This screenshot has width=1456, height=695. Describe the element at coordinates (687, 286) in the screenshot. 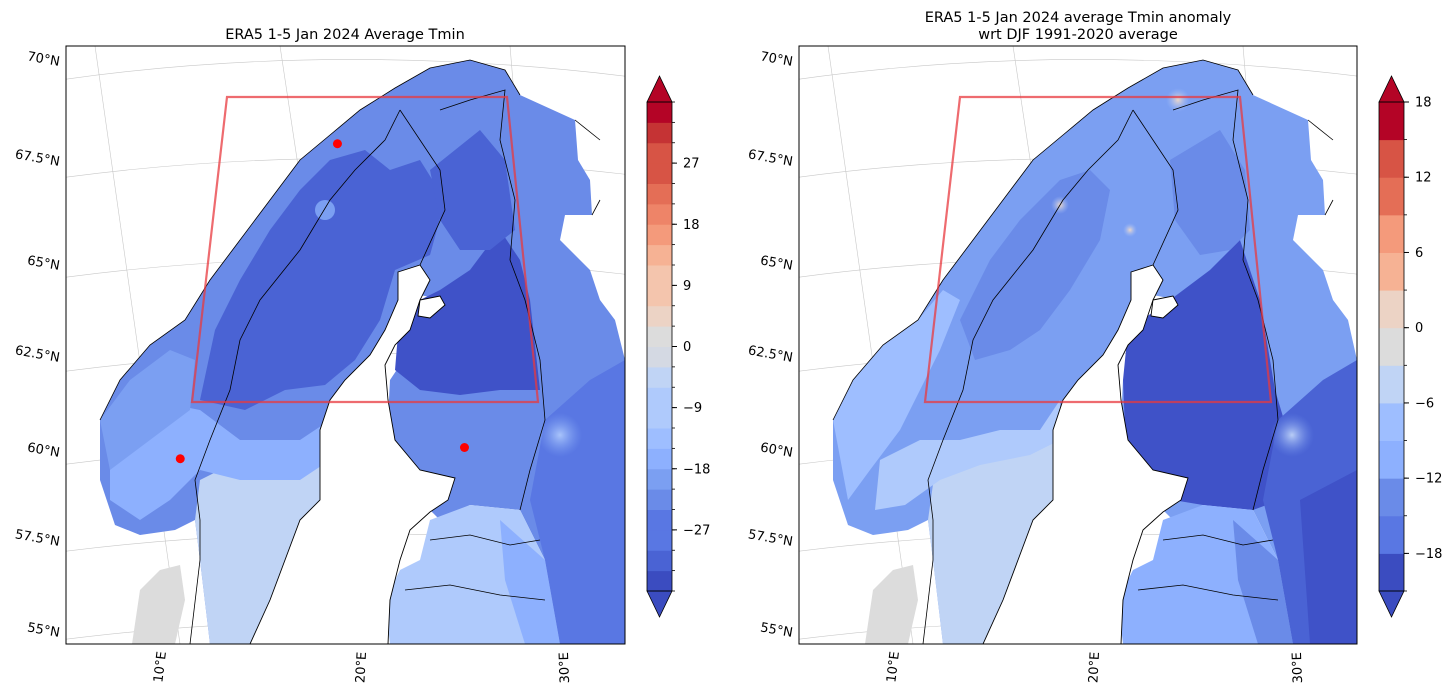

I see `cb-tick: 9` at that location.